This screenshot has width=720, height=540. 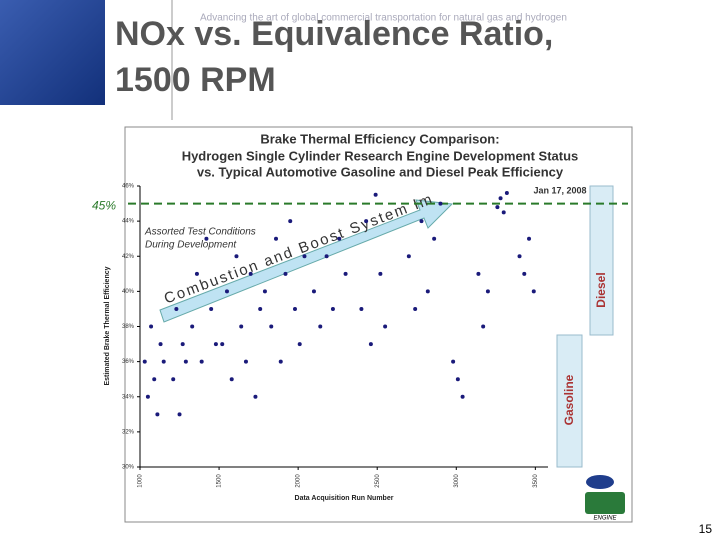 What do you see at coordinates (128, 222) in the screenshot?
I see `y-tick-label: 44%` at bounding box center [128, 222].